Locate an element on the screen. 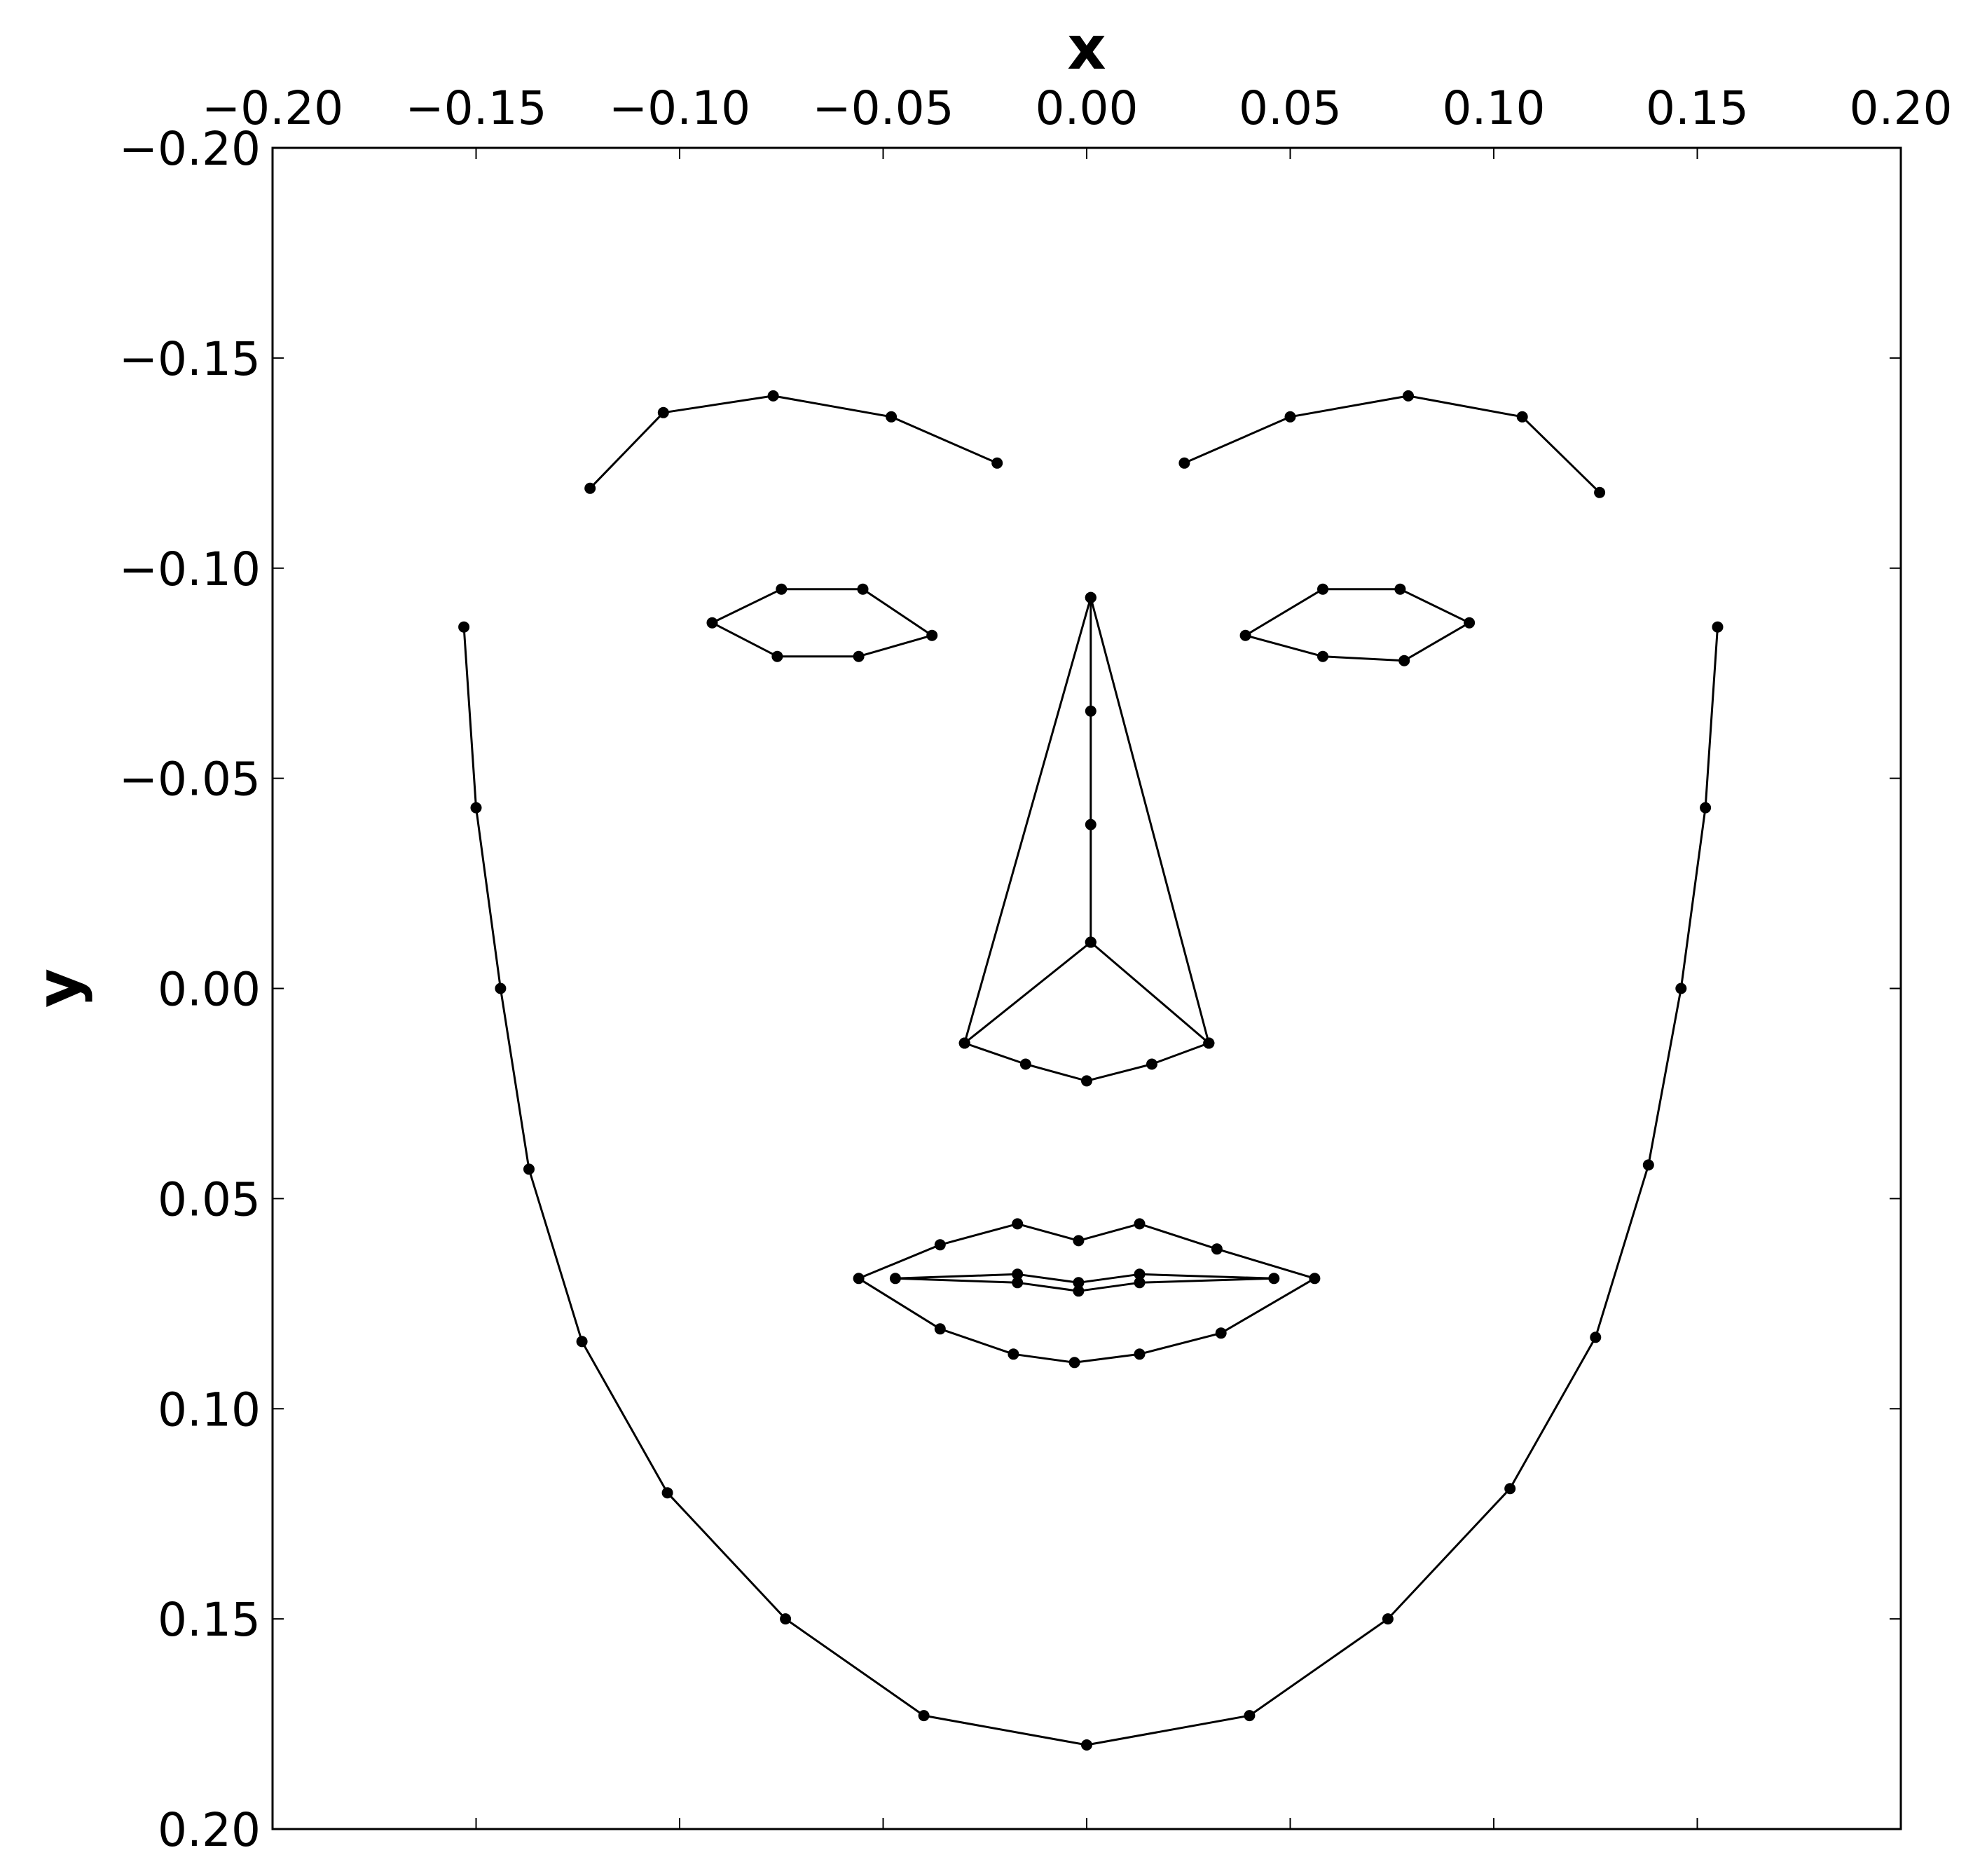 The height and width of the screenshot is (1876, 1980). y-tick-label: −0.10 is located at coordinates (190, 569).